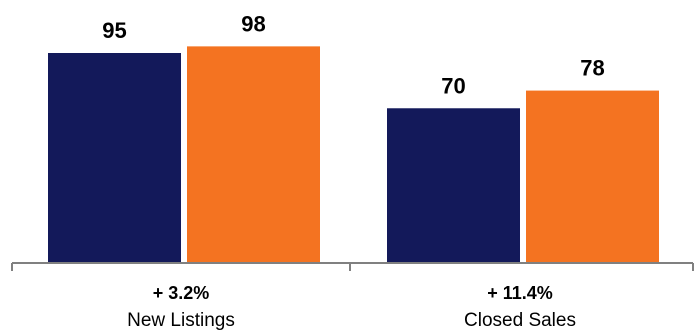  What do you see at coordinates (181, 293) in the screenshot?
I see `change-label-1: + 3.2%` at bounding box center [181, 293].